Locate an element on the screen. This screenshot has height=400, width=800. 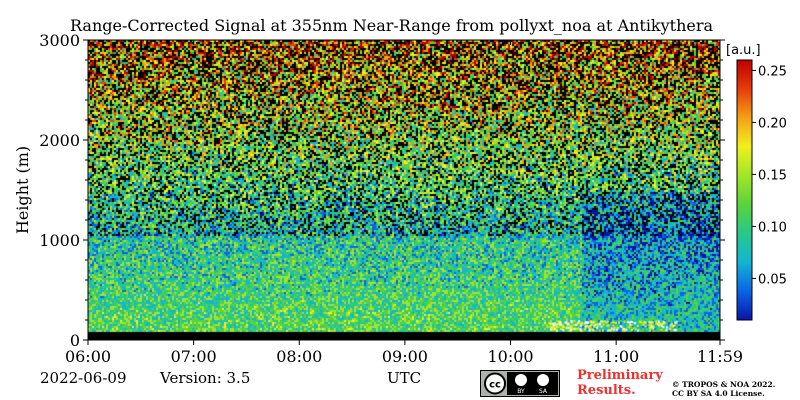
cc-license-badge: cc BY SA is located at coordinates (520, 383).